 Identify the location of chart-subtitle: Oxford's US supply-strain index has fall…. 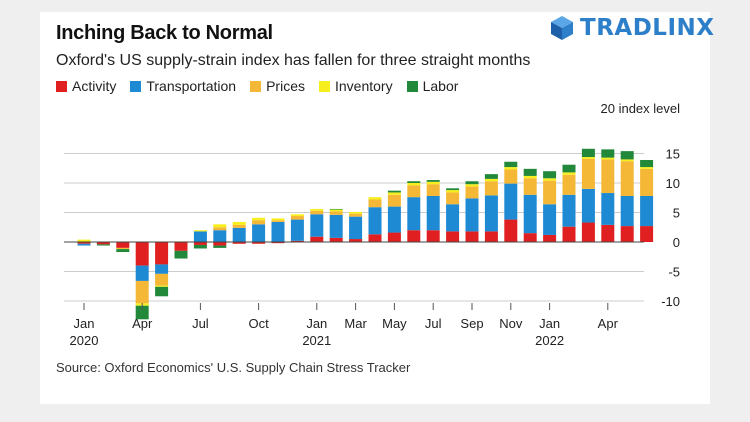
(293, 60).